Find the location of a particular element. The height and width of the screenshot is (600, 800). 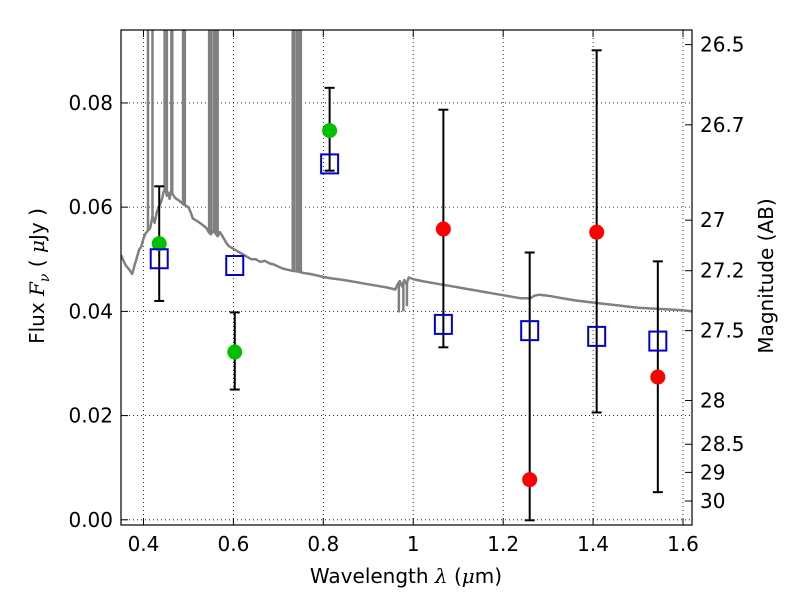

x-tick-label: 0.4 is located at coordinates (144, 544).